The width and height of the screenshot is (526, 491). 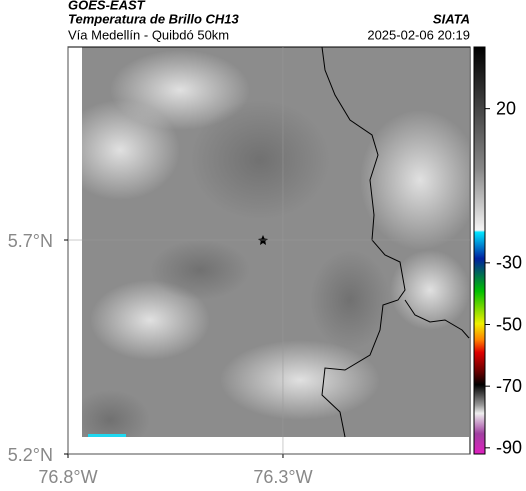 I want to click on x-tick-label: 76.3°W, so click(x=282, y=477).